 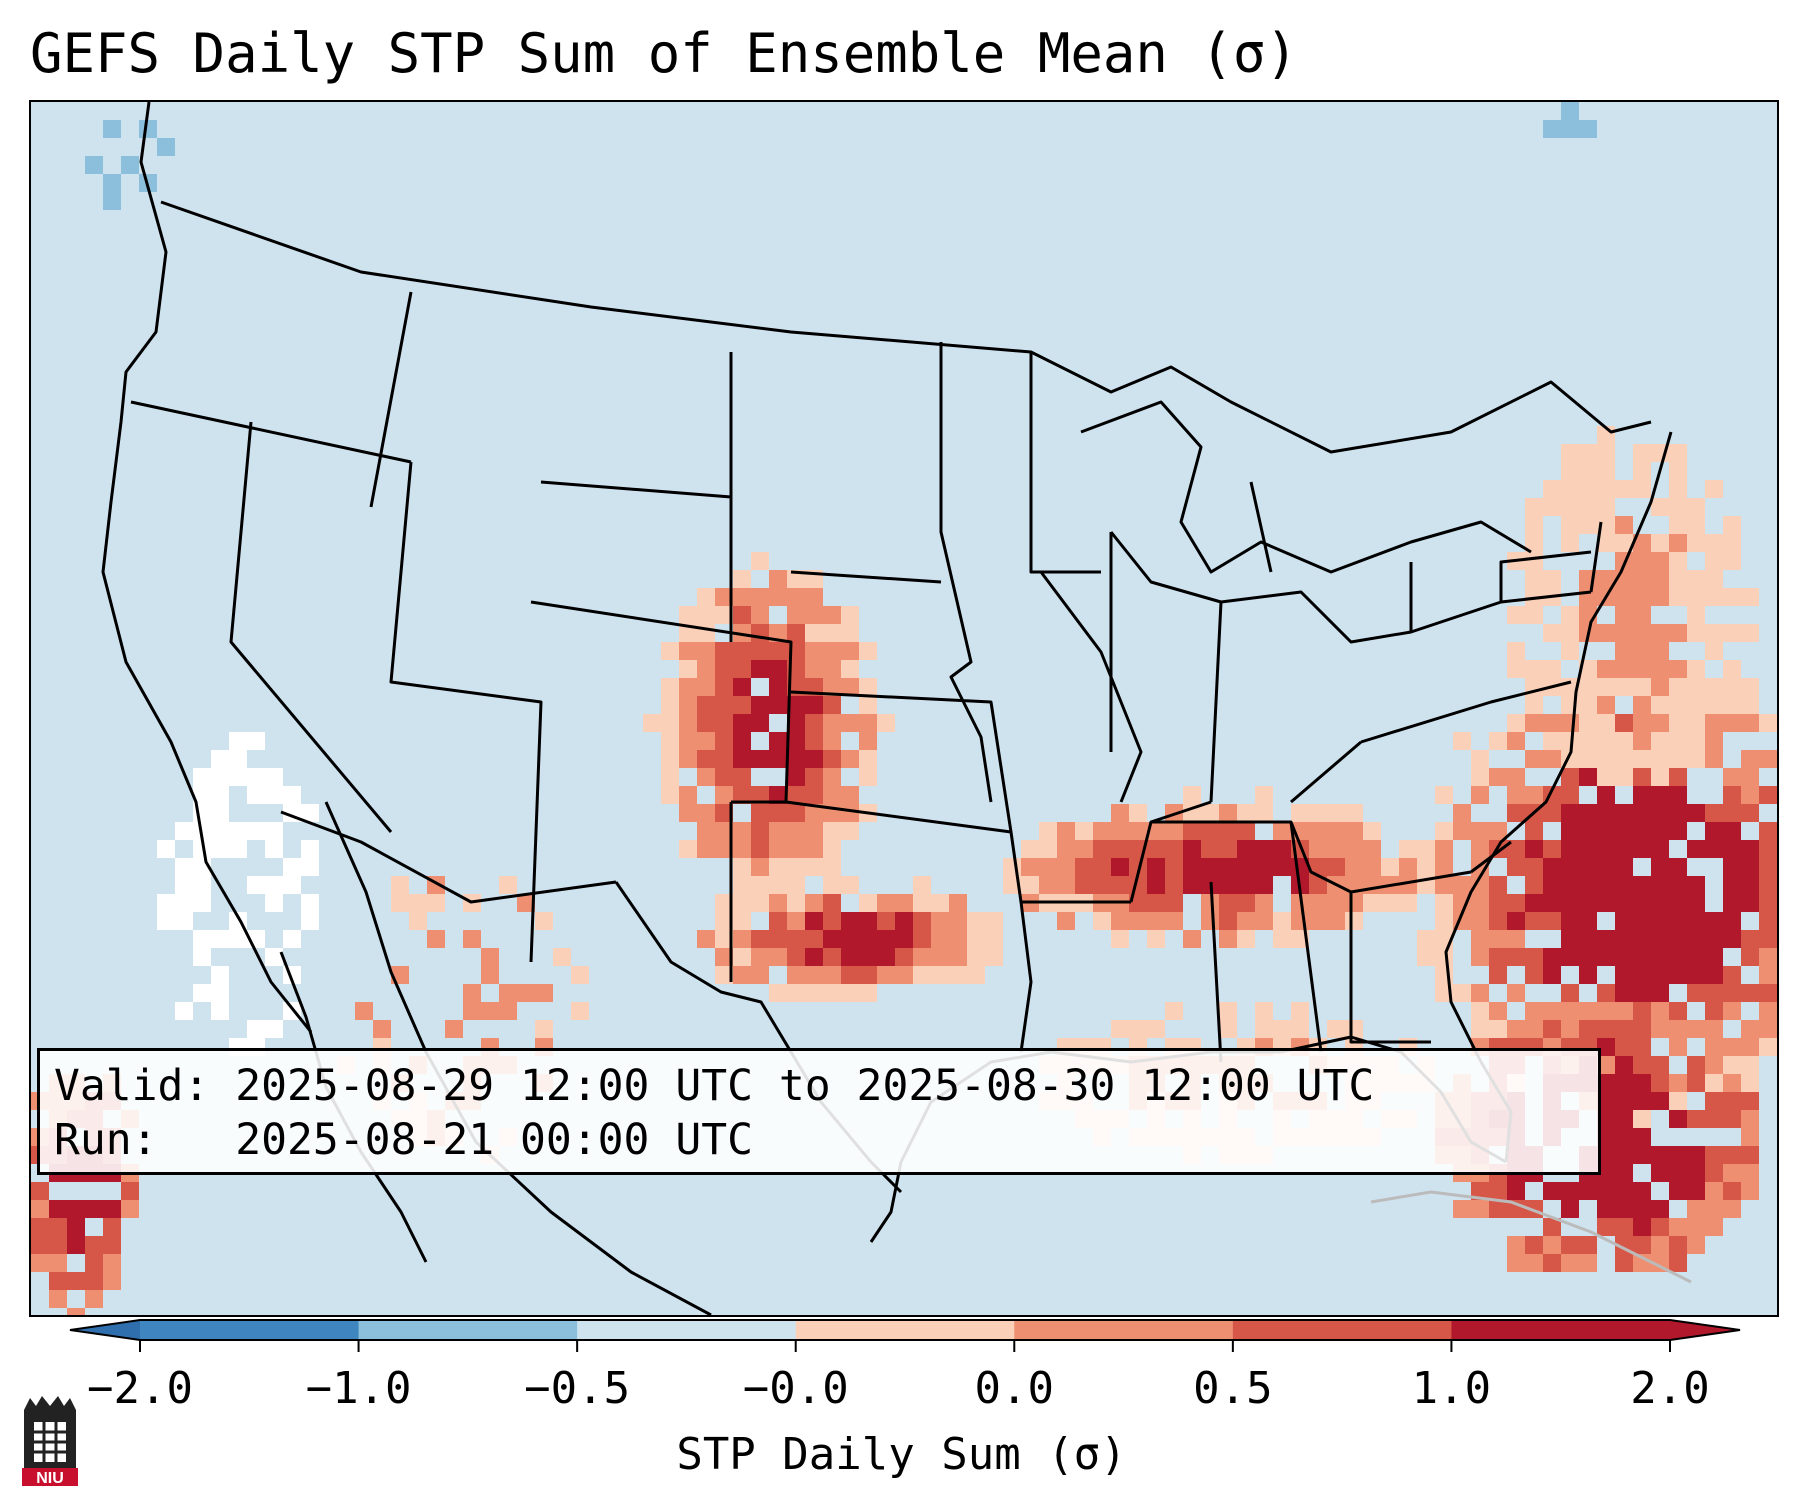 I want to click on colorbar-label: STP Daily Sum (σ), so click(x=901, y=1454).